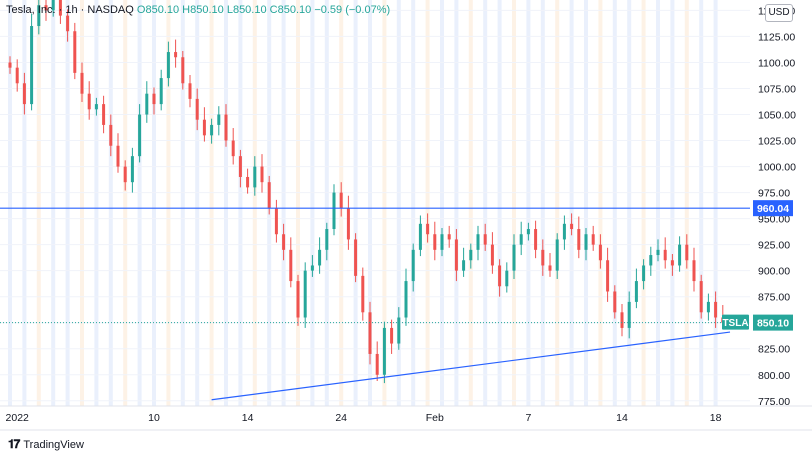 This screenshot has width=812, height=463. Describe the element at coordinates (779, 13) in the screenshot. I see `currency-button: USD` at that location.